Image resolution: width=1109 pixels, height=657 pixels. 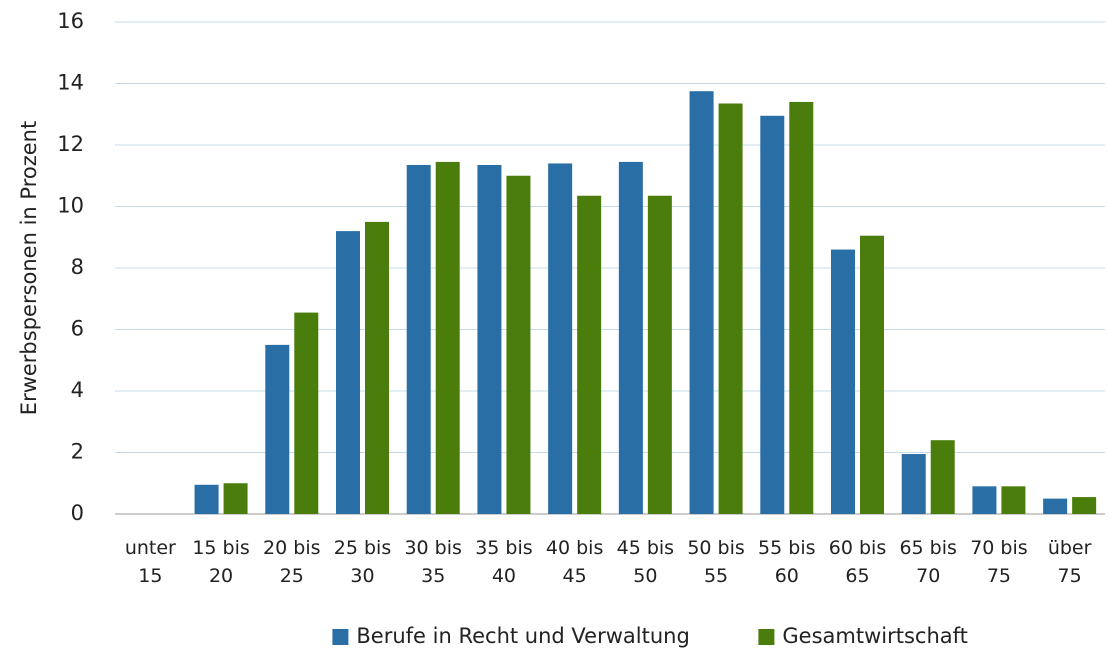 What do you see at coordinates (291, 562) in the screenshot?
I see `x-tick-label: 20 bis 25` at bounding box center [291, 562].